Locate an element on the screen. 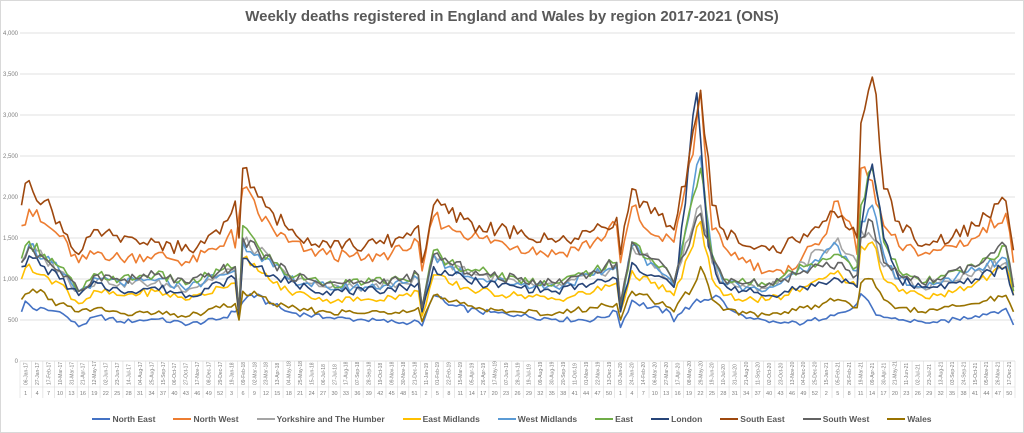 The height and width of the screenshot is (433, 1024). x-week-label: 48 is located at coordinates (403, 394).